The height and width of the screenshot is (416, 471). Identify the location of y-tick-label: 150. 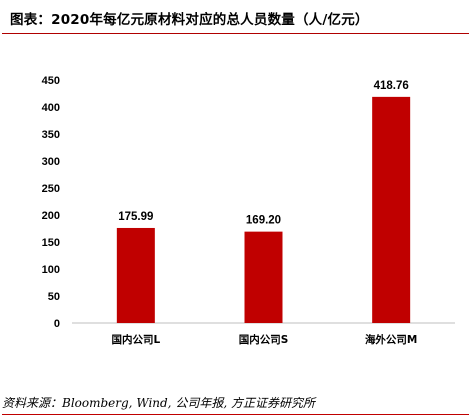
(51, 243).